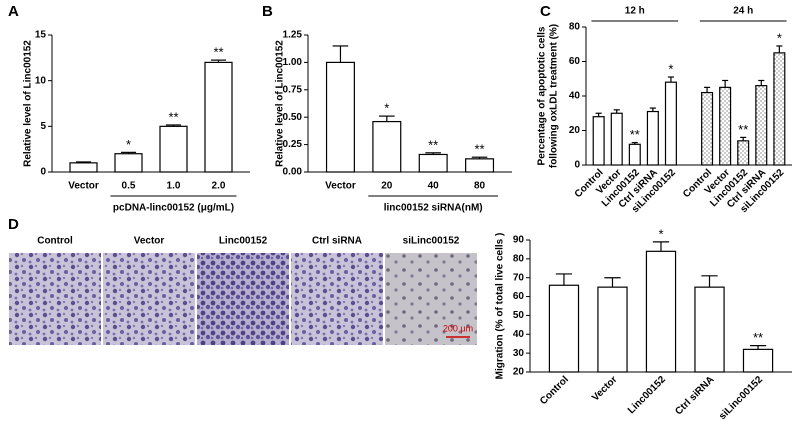 The width and height of the screenshot is (800, 434). What do you see at coordinates (458, 328) in the screenshot?
I see `scale-bar-label: 200 μm` at bounding box center [458, 328].